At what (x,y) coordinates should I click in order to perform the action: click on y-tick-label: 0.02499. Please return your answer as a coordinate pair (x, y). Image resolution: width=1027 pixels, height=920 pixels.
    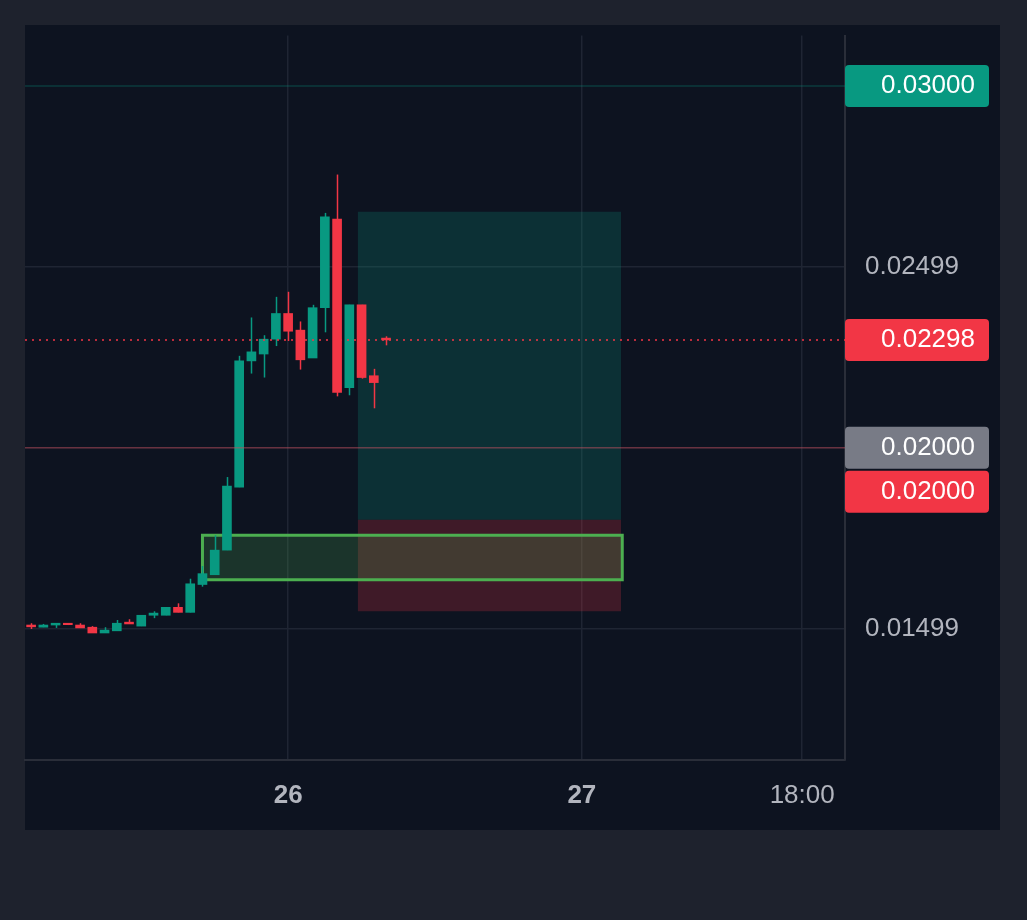
    Looking at the image, I should click on (912, 265).